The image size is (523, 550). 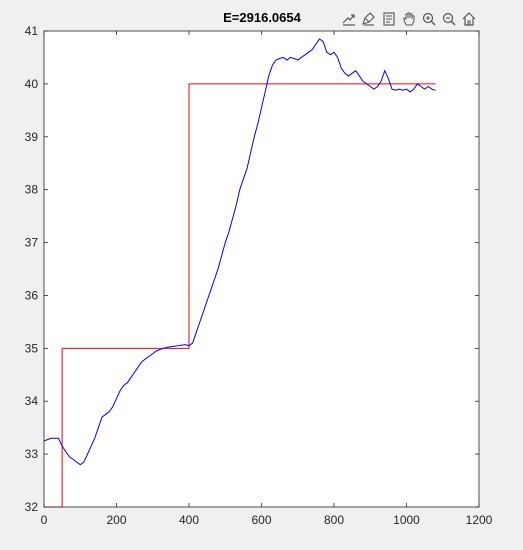 What do you see at coordinates (262, 17) in the screenshot?
I see `chart-title: E=2916.0654` at bounding box center [262, 17].